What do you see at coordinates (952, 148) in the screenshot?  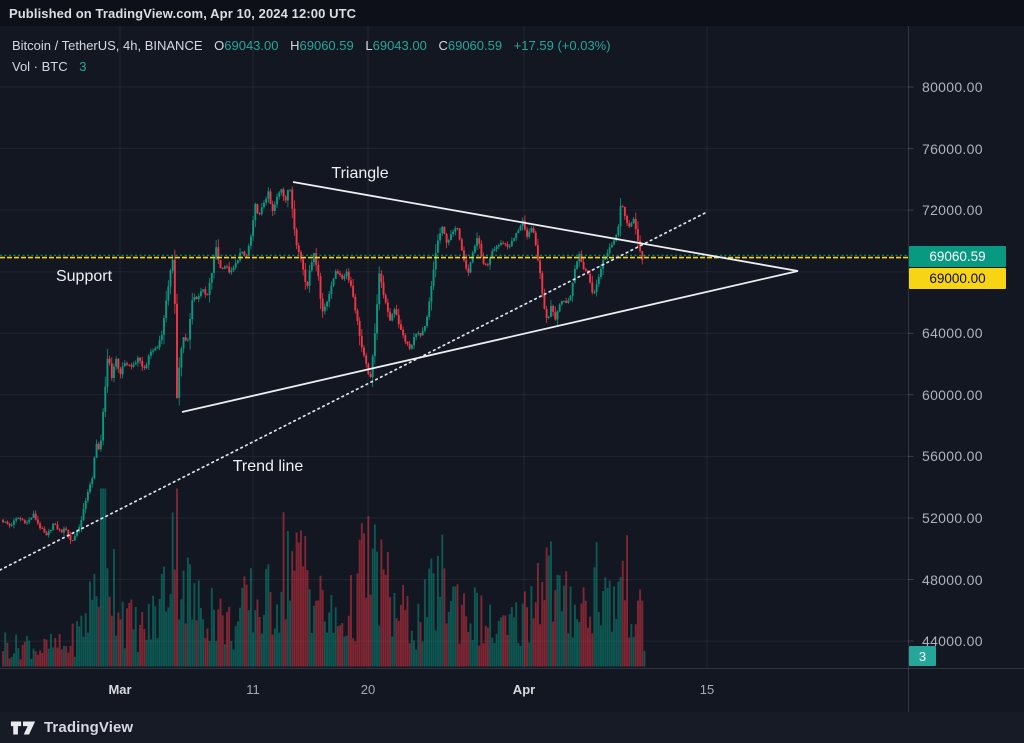 I see `price-tick-label: 76000.00` at bounding box center [952, 148].